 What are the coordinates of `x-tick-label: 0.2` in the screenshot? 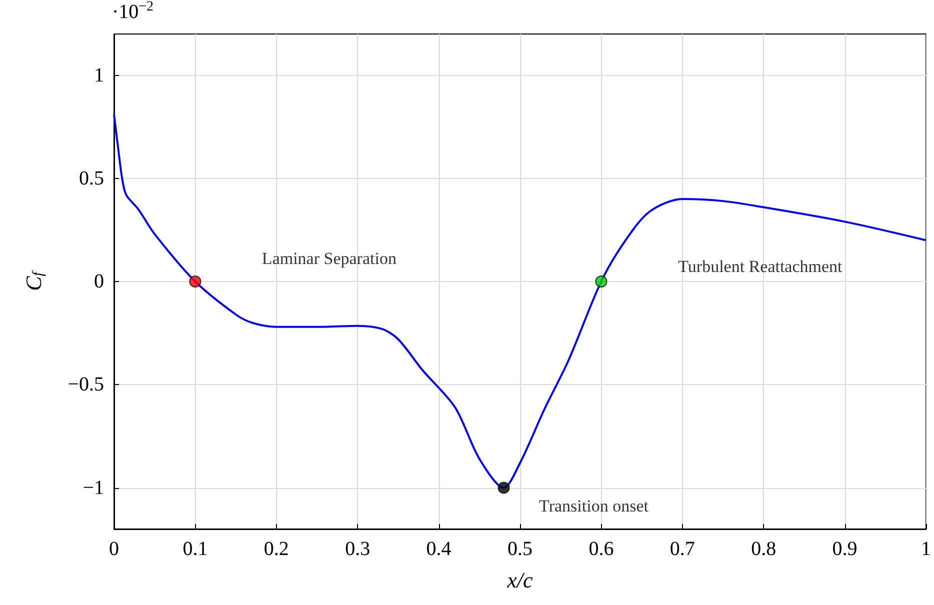 It's located at (276, 549).